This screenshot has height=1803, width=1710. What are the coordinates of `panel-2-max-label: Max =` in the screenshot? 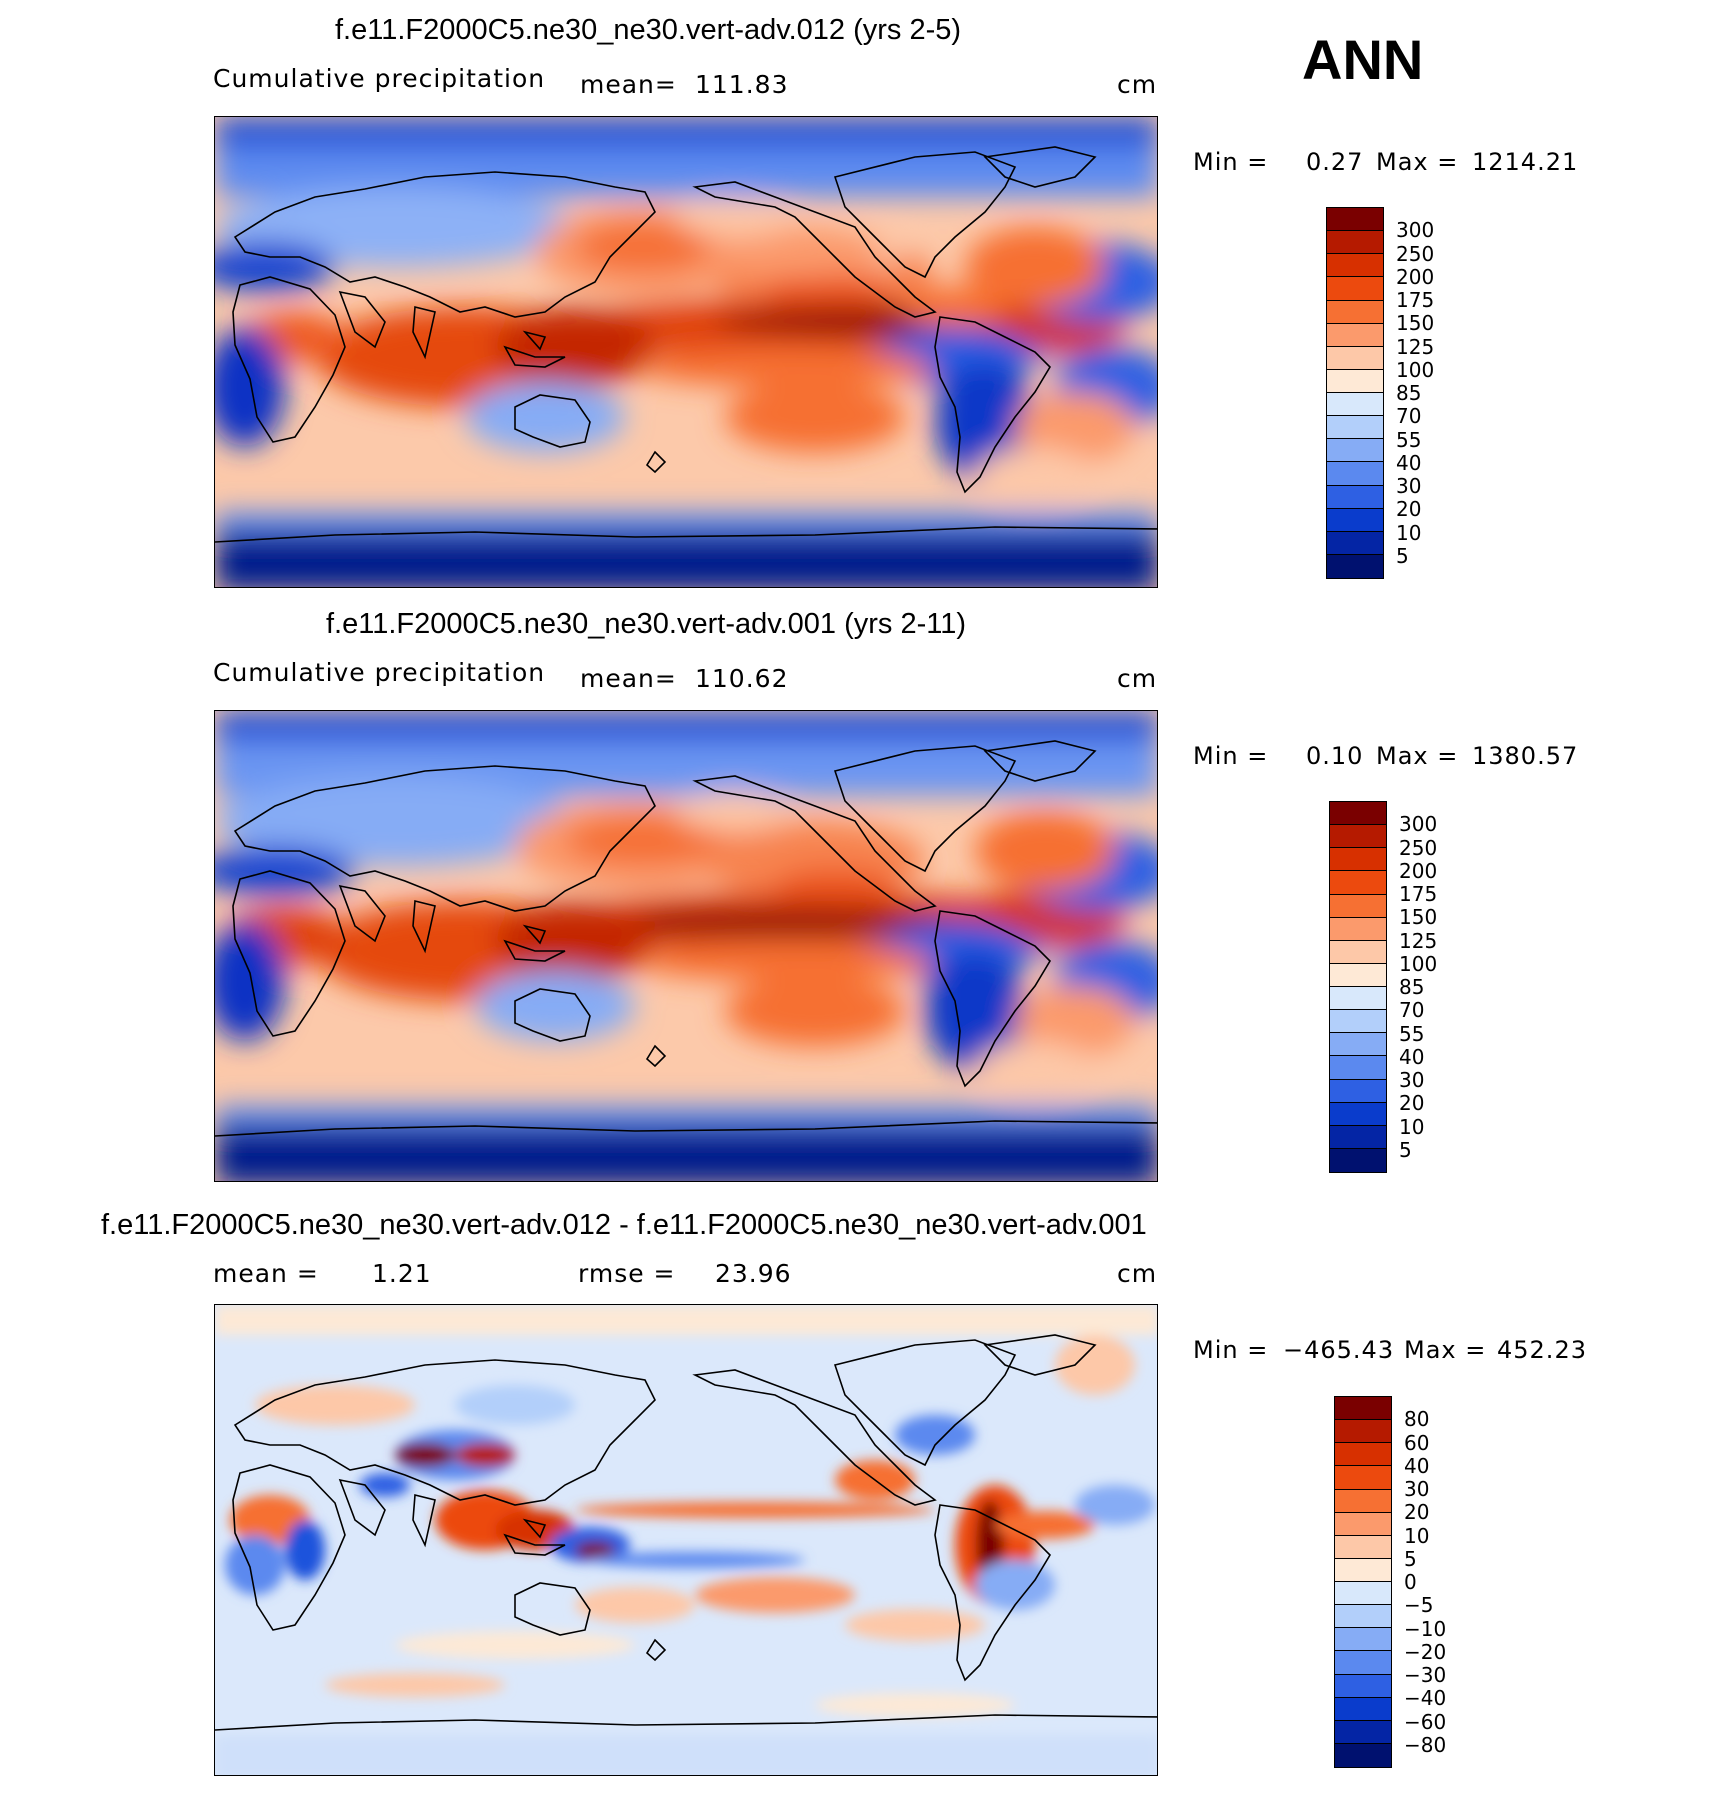 It's located at (1417, 756).